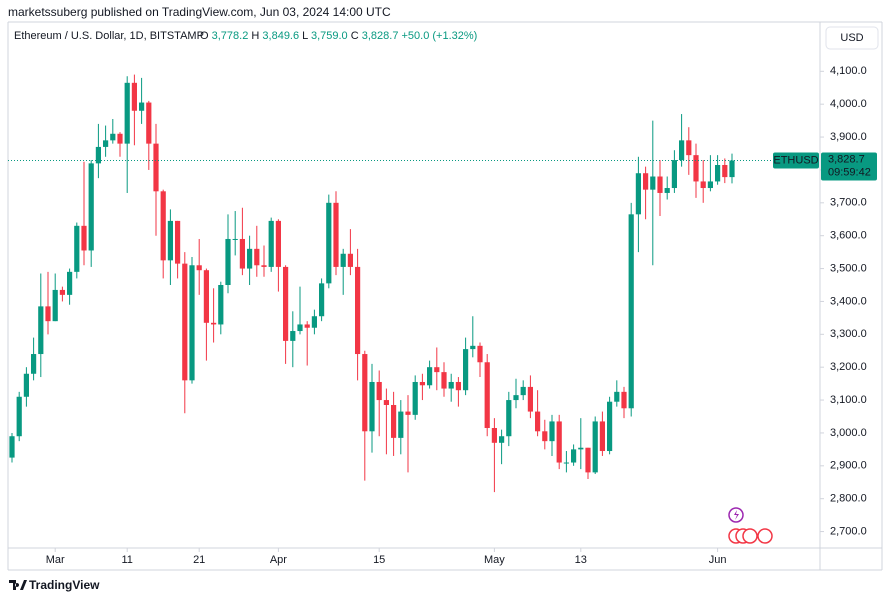 The height and width of the screenshot is (600, 890). What do you see at coordinates (848, 137) in the screenshot?
I see `y-tick-label: 3,900.0` at bounding box center [848, 137].